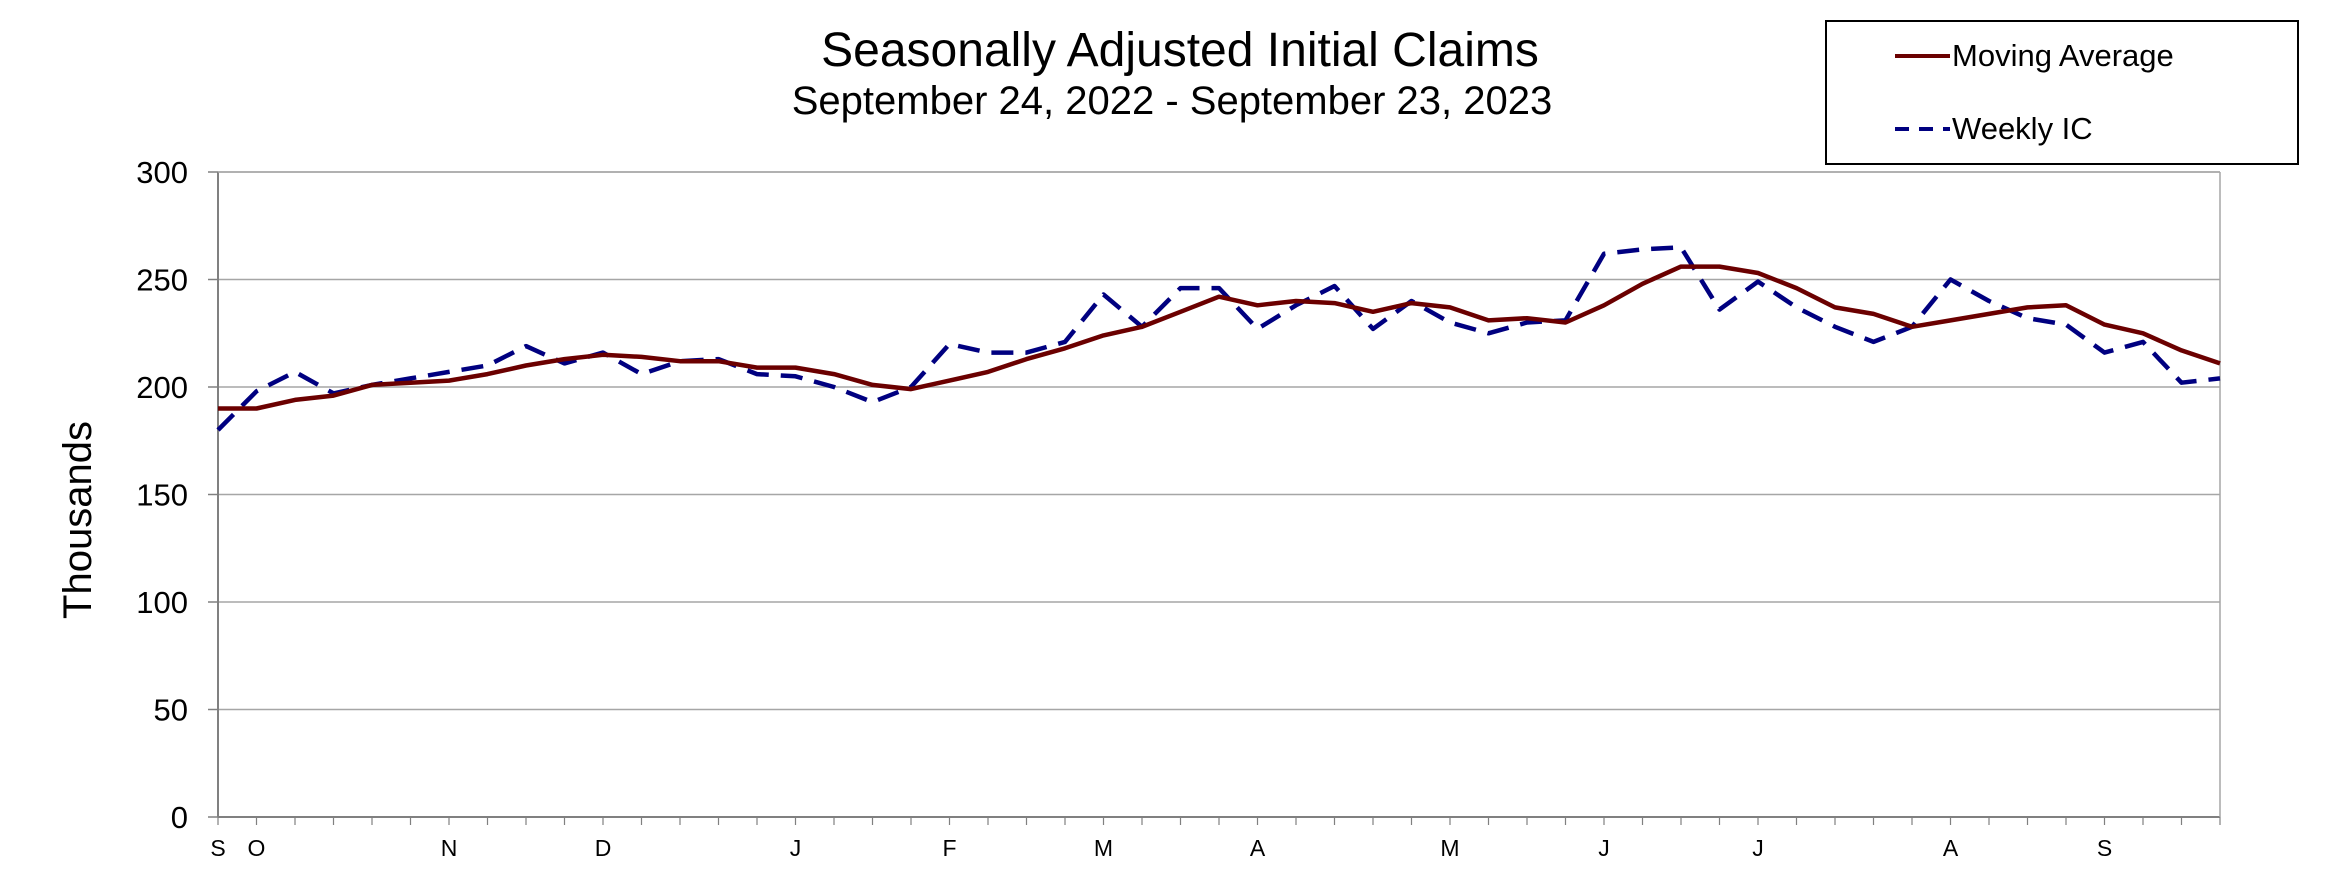 This screenshot has width=2330, height=885. Describe the element at coordinates (171, 710) in the screenshot. I see `y-tick-label-50: 50` at that location.